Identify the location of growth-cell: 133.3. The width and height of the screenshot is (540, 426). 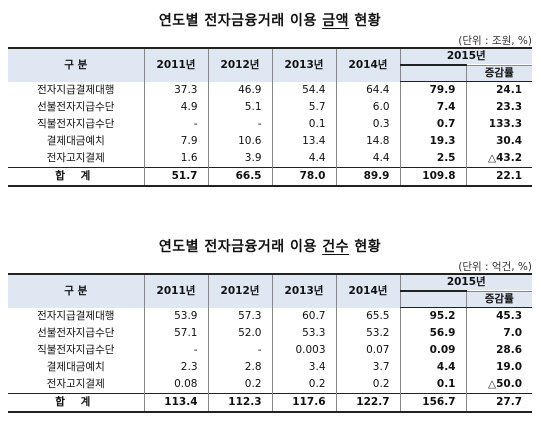
(499, 124).